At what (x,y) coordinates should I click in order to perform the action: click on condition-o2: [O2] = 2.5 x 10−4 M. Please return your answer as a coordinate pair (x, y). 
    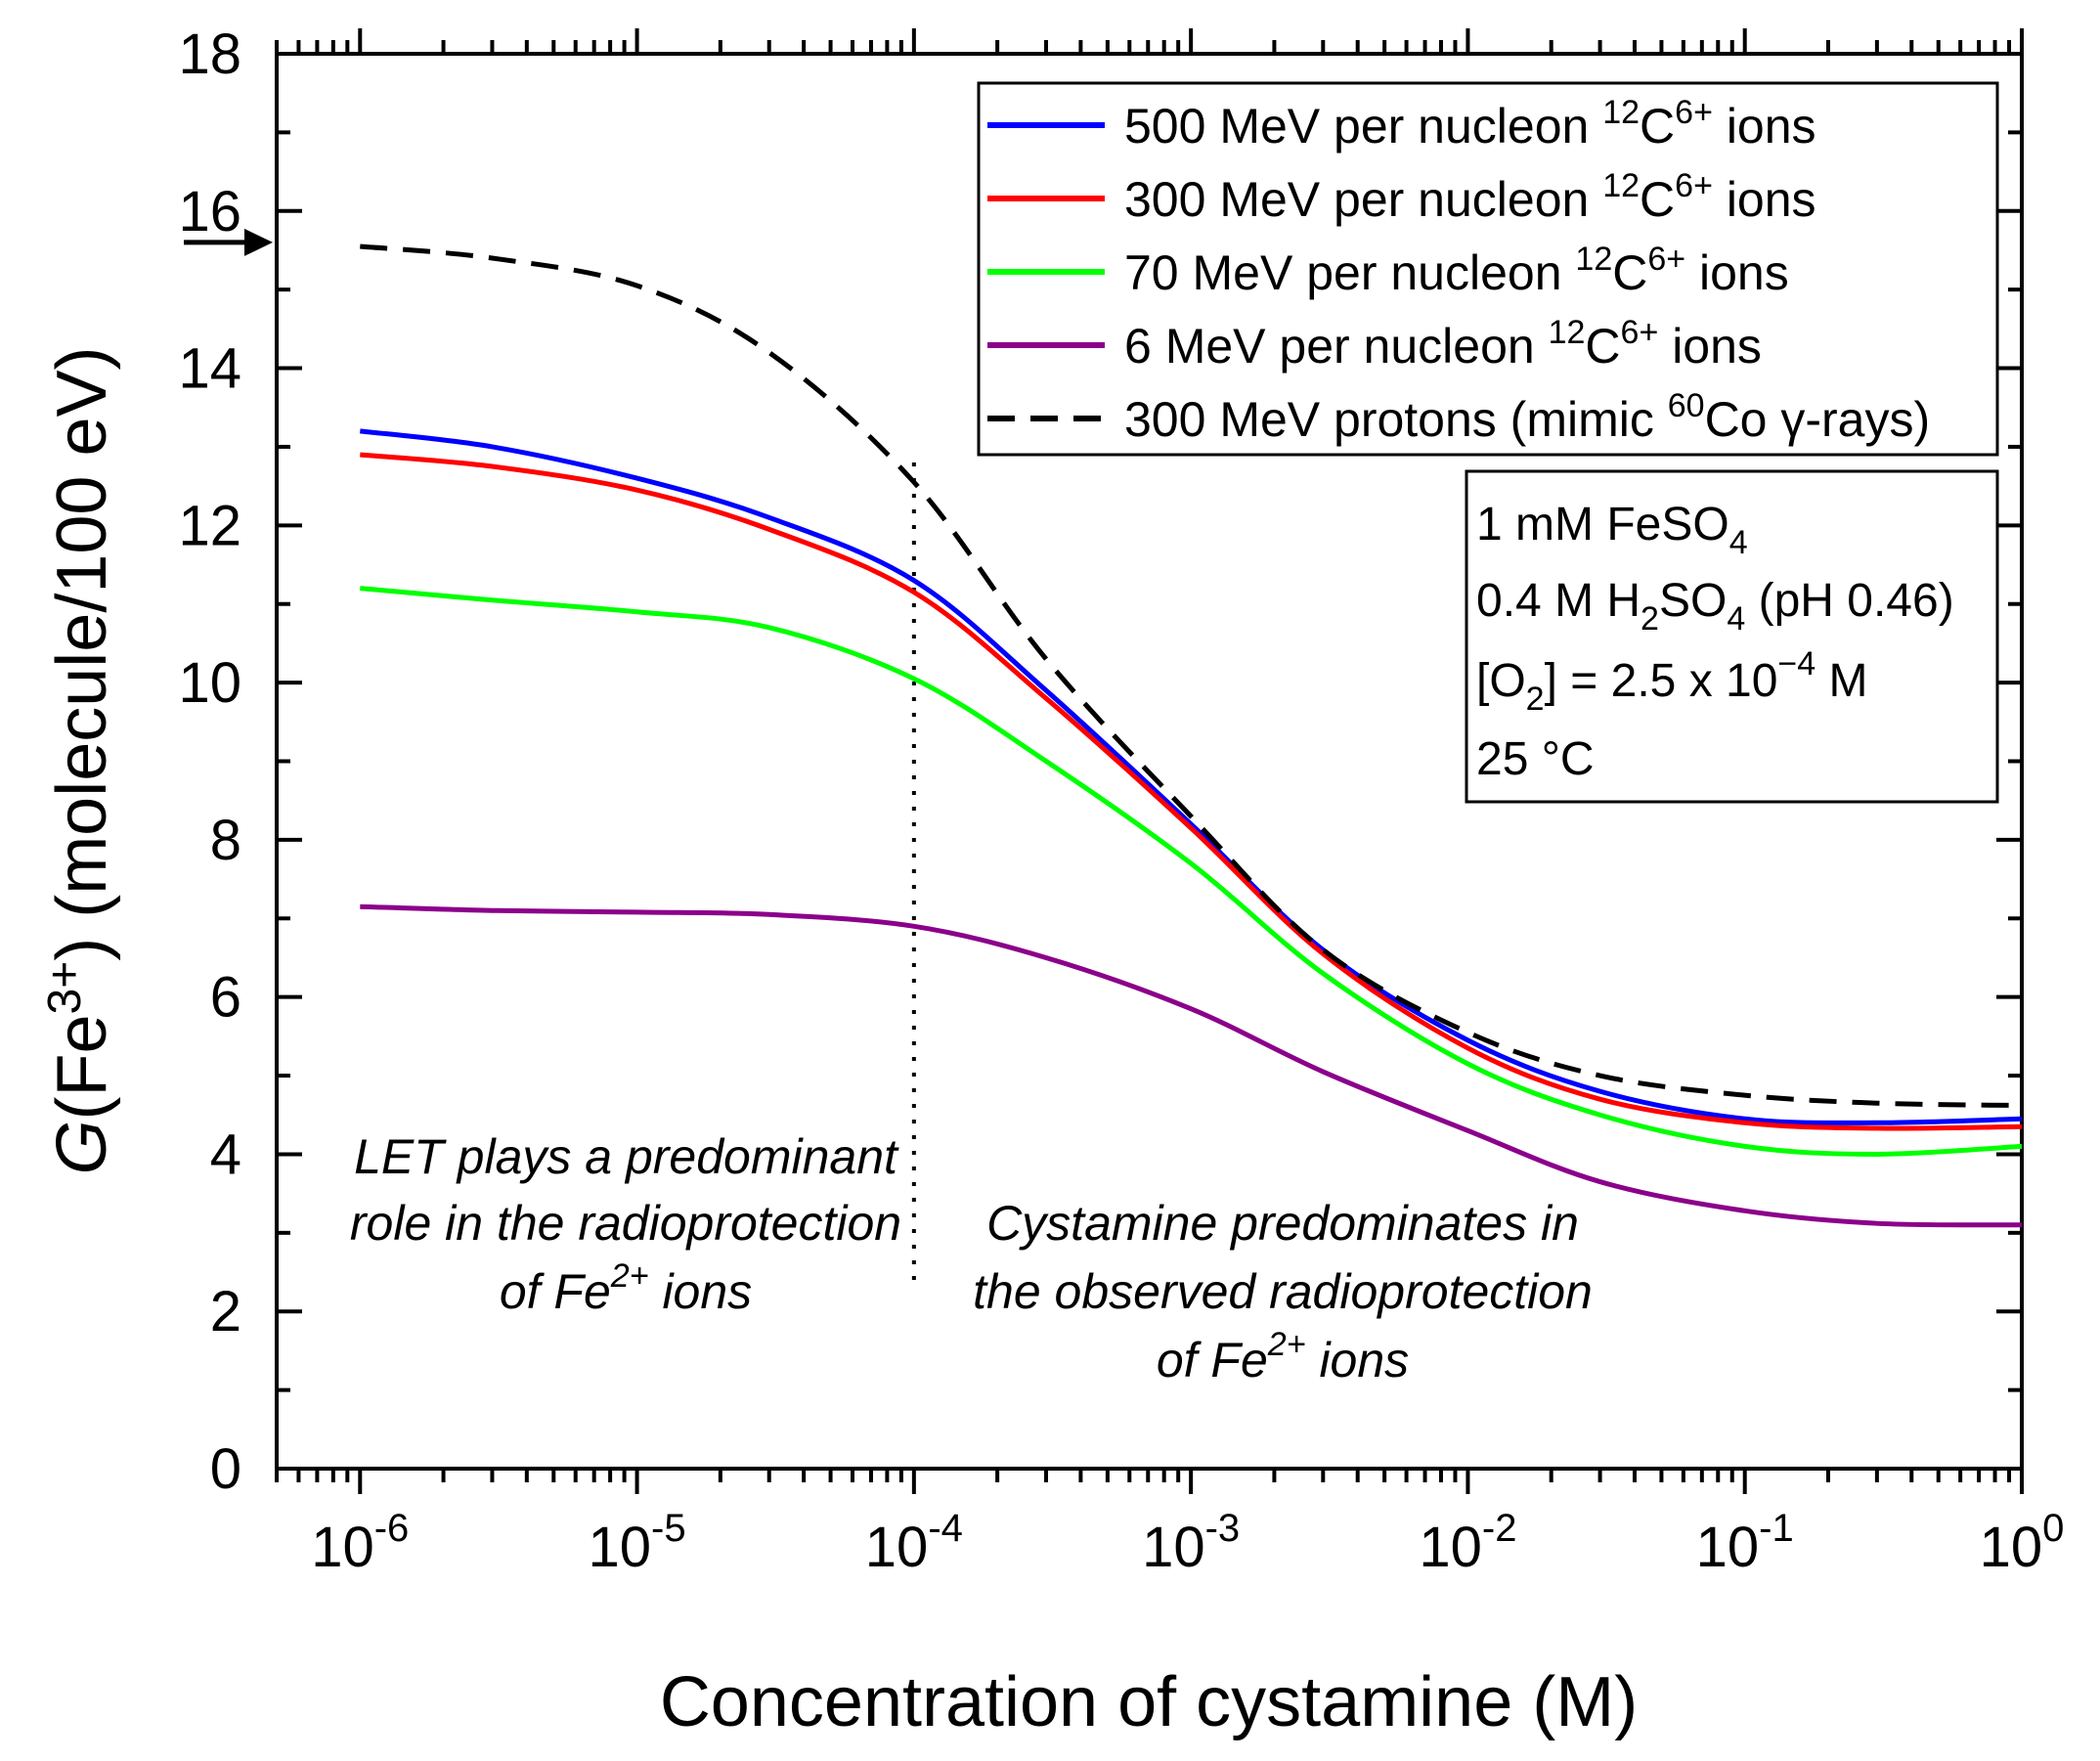
    Looking at the image, I should click on (1672, 681).